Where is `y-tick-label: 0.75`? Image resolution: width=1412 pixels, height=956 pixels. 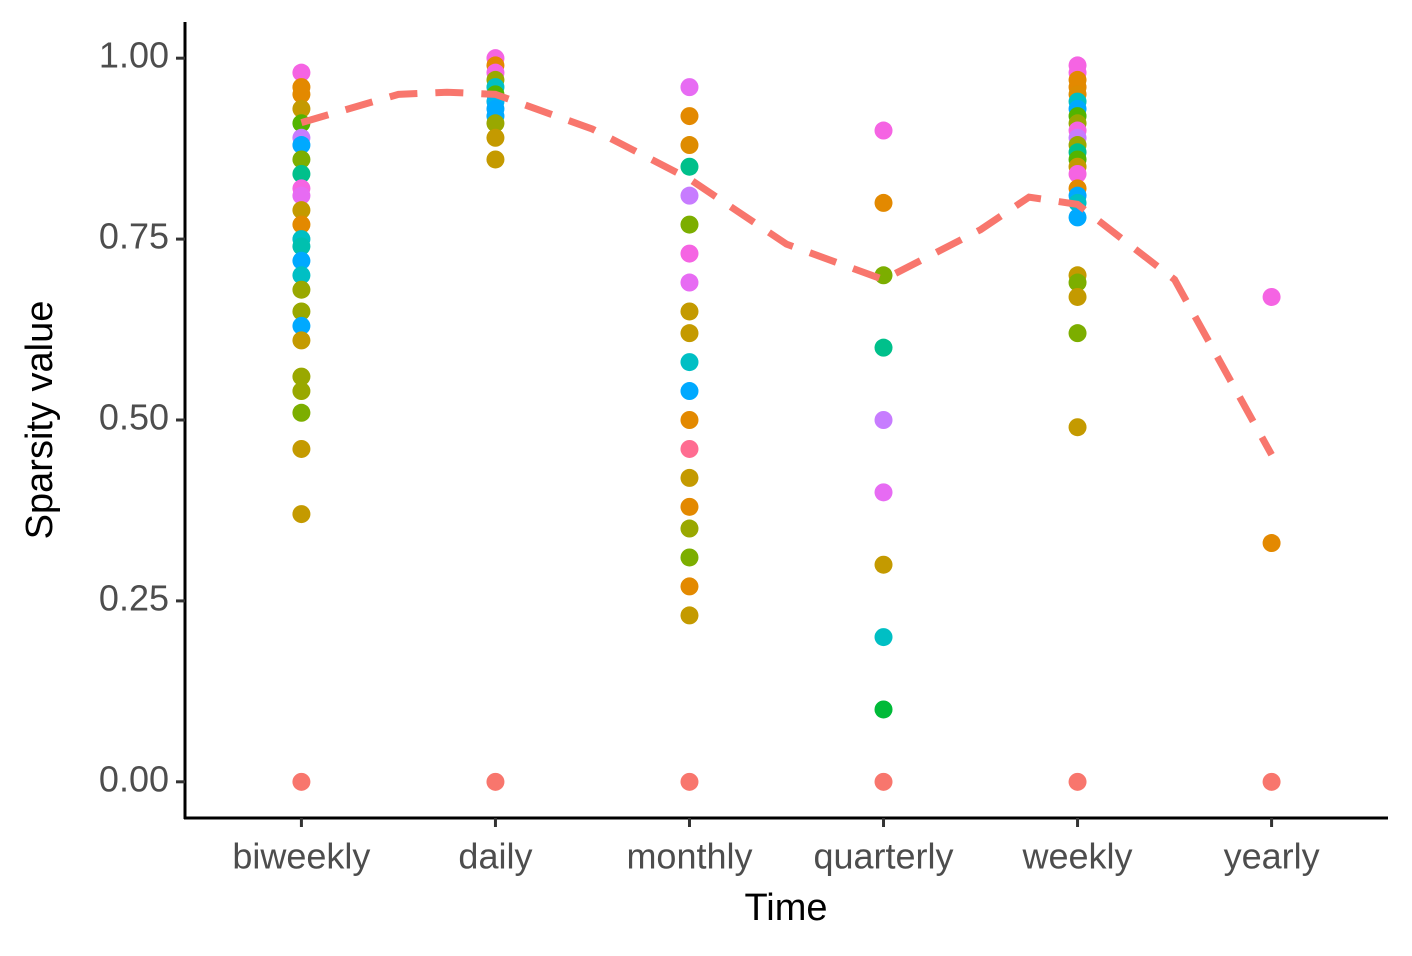
y-tick-label: 0.75 is located at coordinates (134, 236).